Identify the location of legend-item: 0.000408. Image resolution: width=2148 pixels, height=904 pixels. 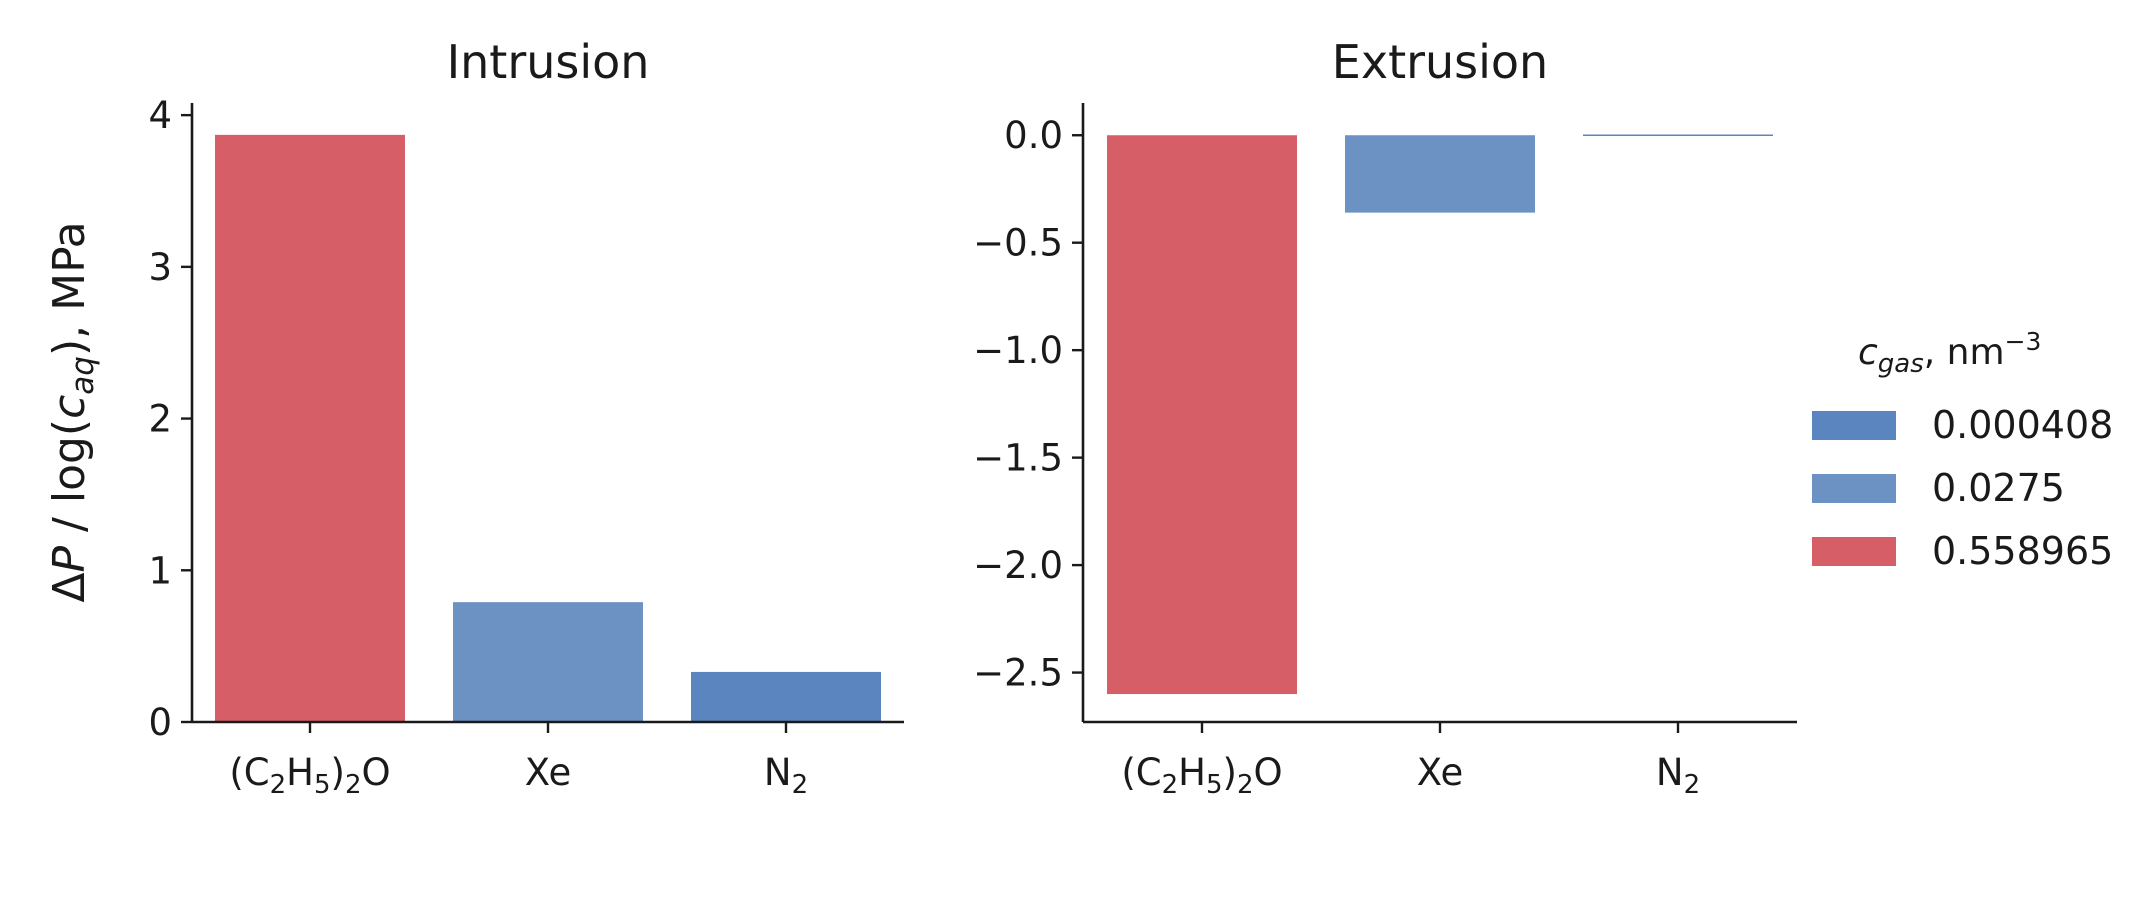
(1962, 425).